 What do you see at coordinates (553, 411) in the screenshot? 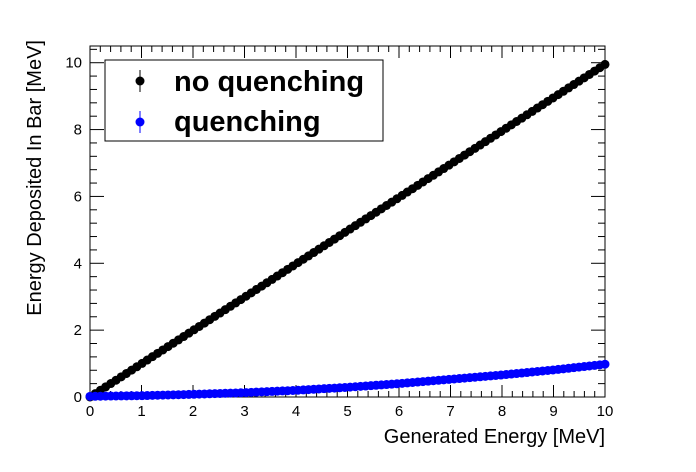
I see `x-tick-label: 9` at bounding box center [553, 411].